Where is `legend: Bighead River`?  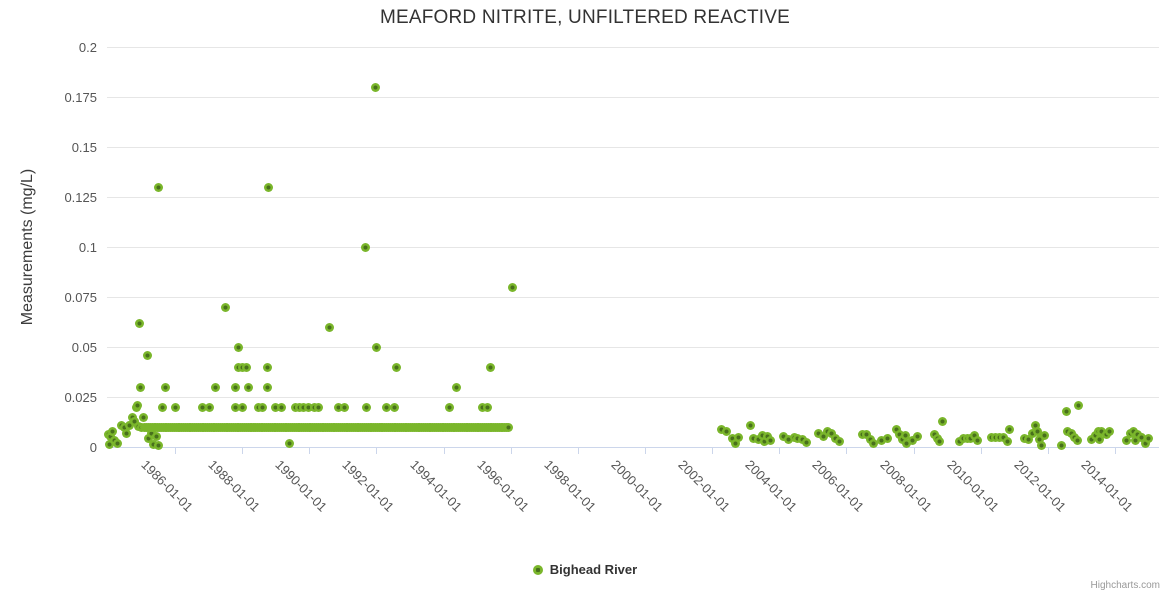 legend: Bighead River is located at coordinates (585, 569).